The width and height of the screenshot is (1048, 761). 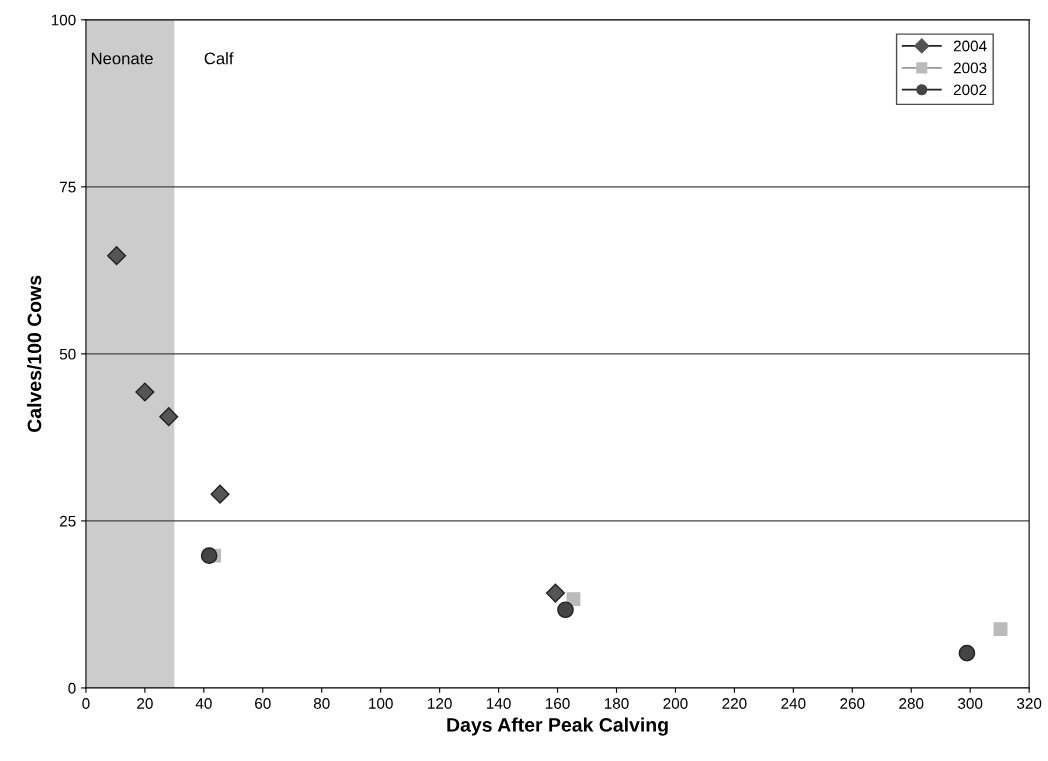 I want to click on band-label: Neonate, so click(x=122, y=58).